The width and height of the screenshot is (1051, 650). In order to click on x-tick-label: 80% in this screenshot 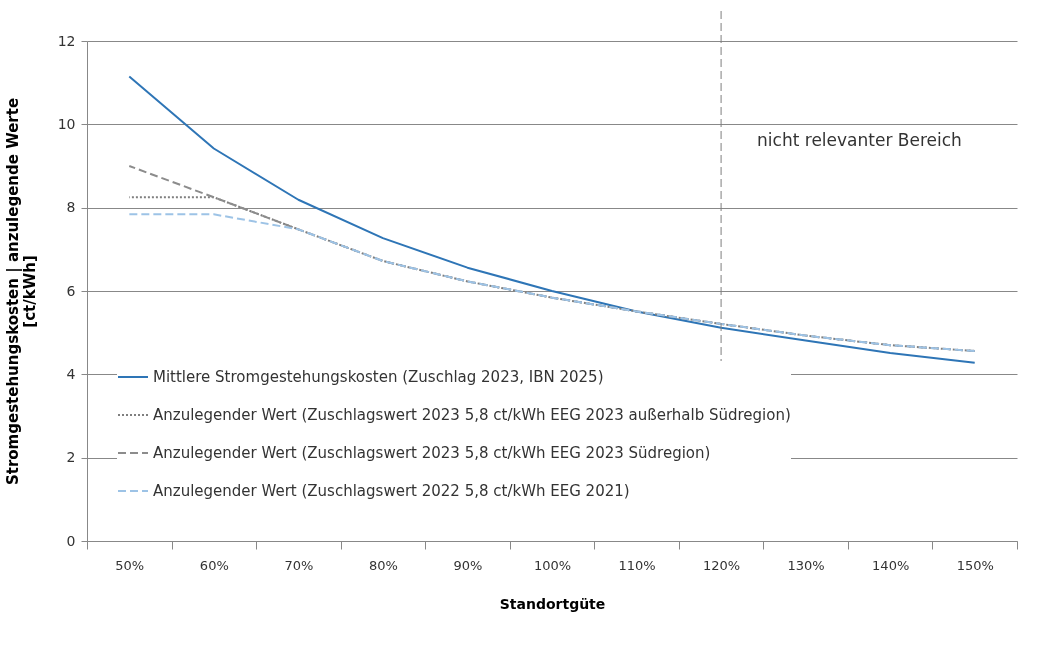, I will do `click(383, 565)`.